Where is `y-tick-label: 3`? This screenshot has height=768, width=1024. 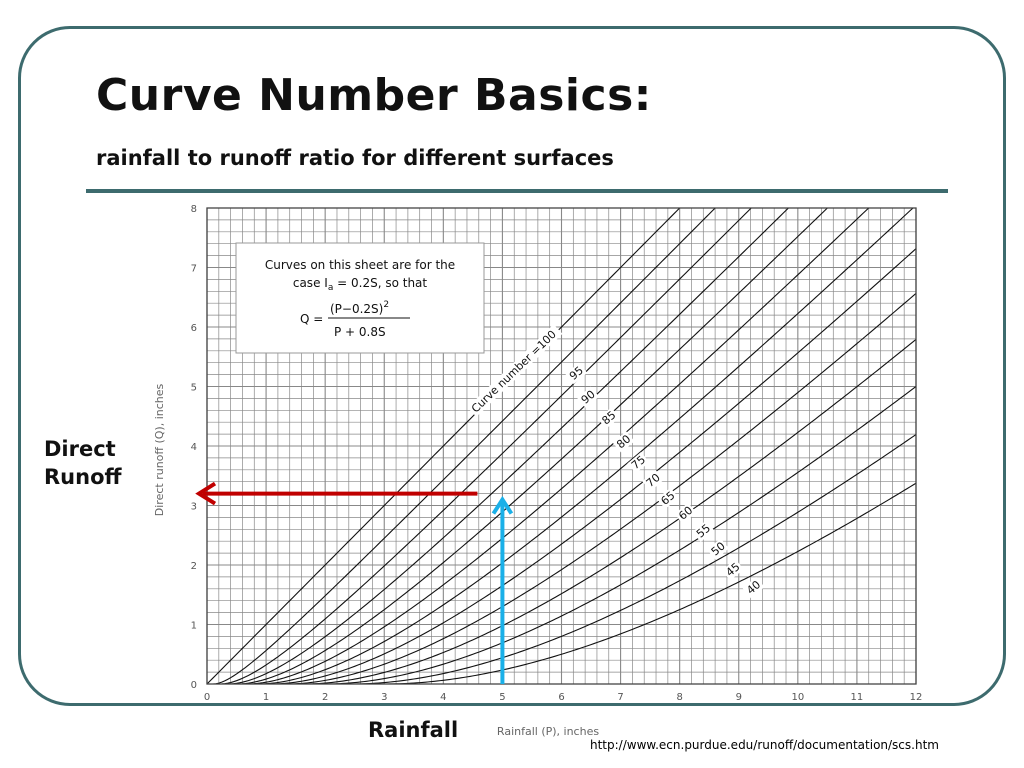 y-tick-label: 3 is located at coordinates (194, 507).